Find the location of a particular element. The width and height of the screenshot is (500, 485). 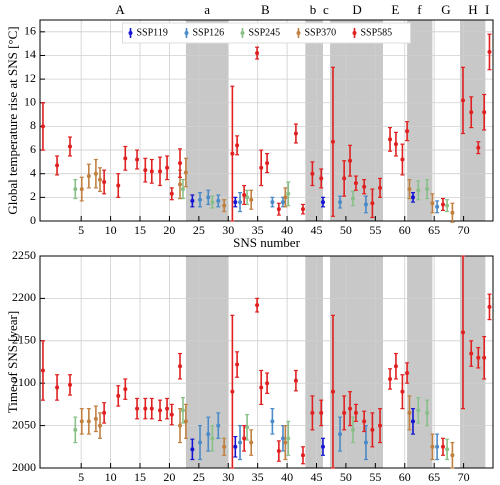

x-tick-label: 30 is located at coordinates (228, 477).